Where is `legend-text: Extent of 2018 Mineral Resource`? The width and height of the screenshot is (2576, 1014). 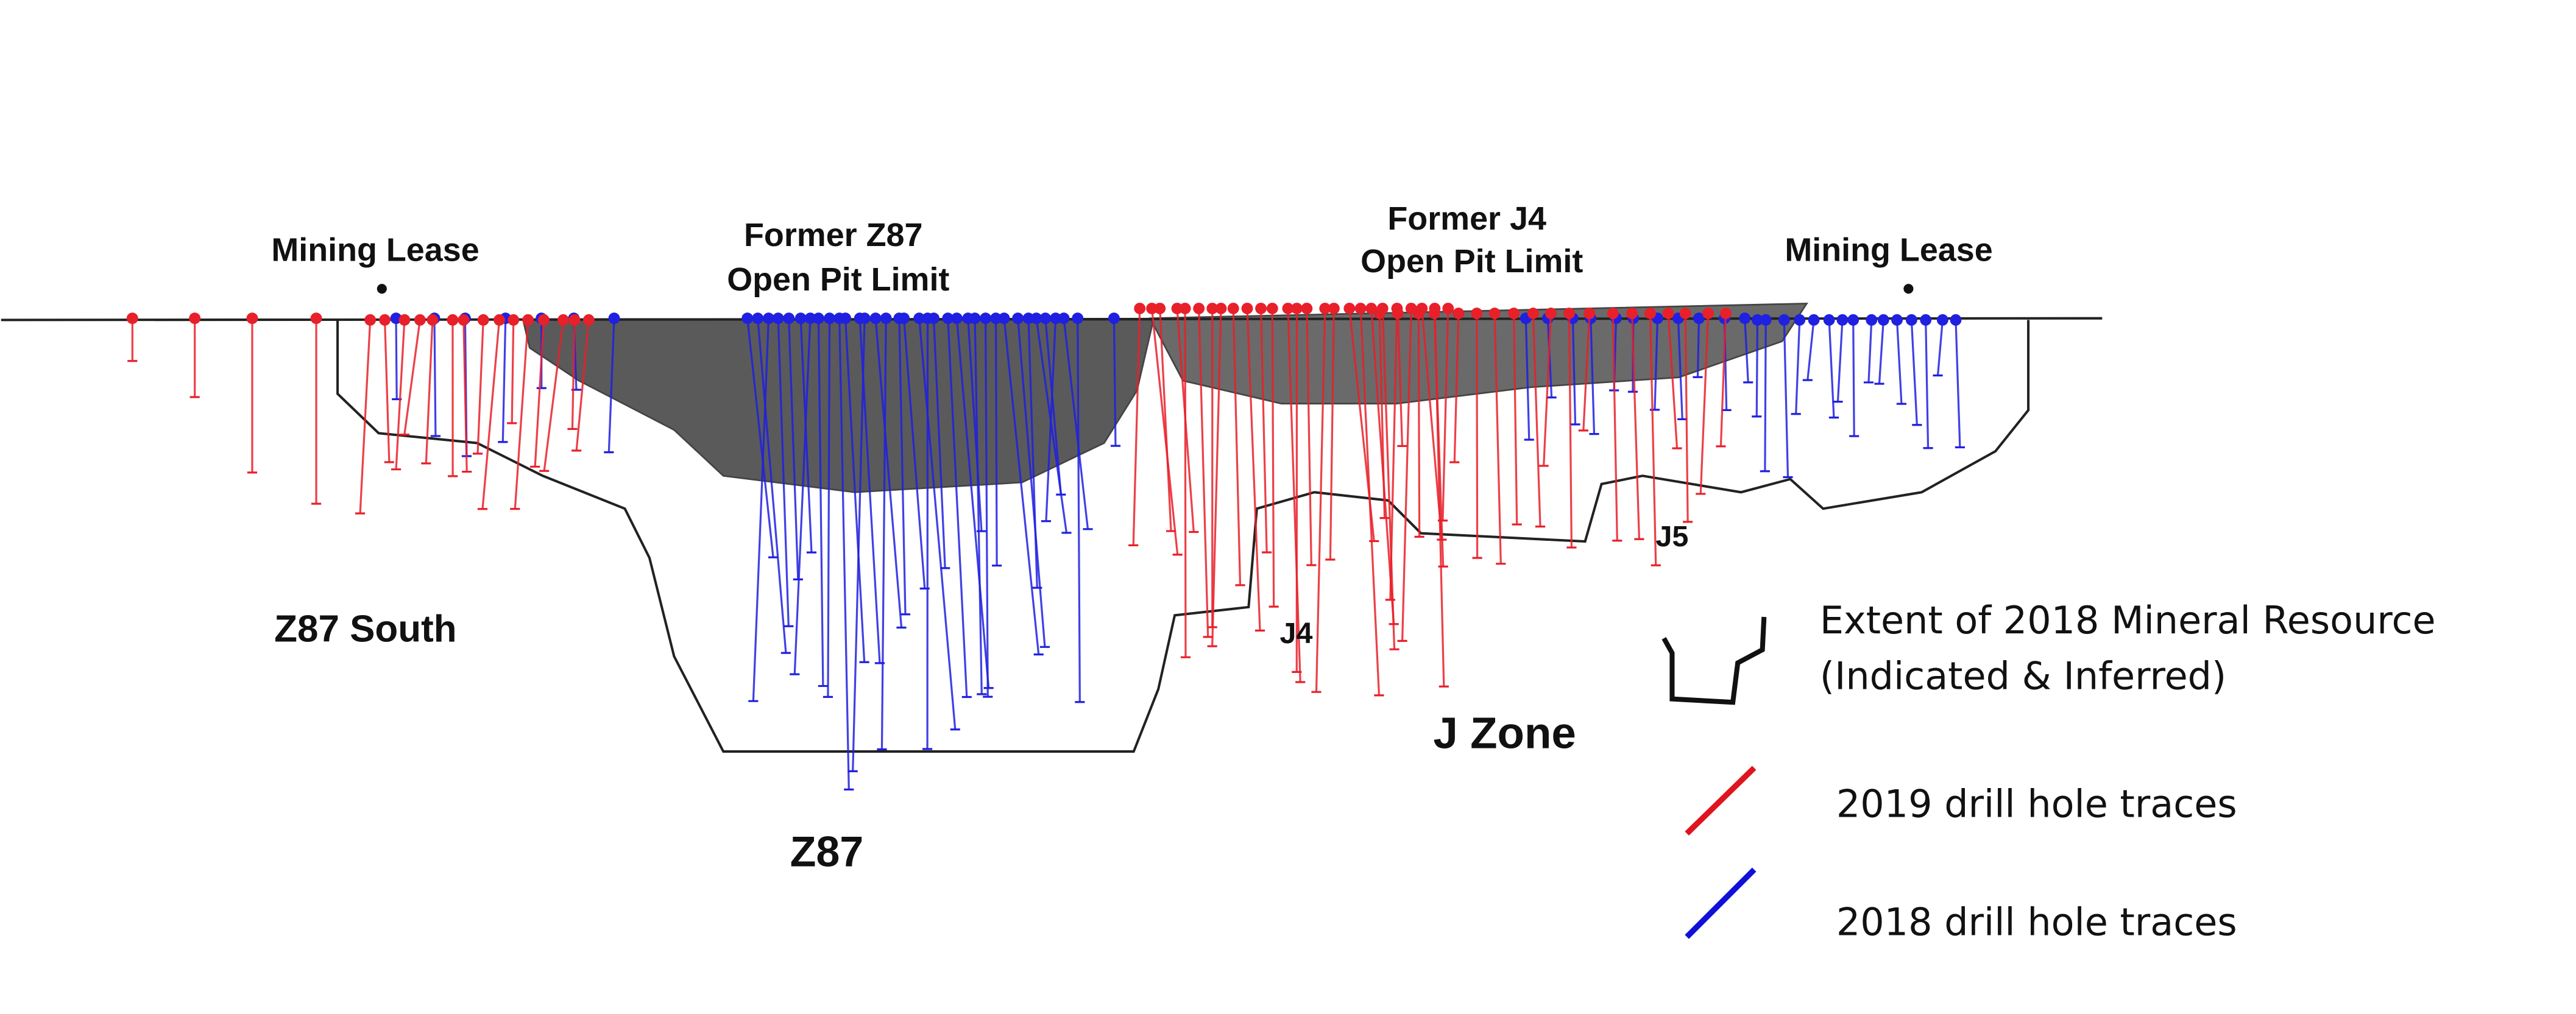
legend-text: Extent of 2018 Mineral Resource is located at coordinates (2128, 620).